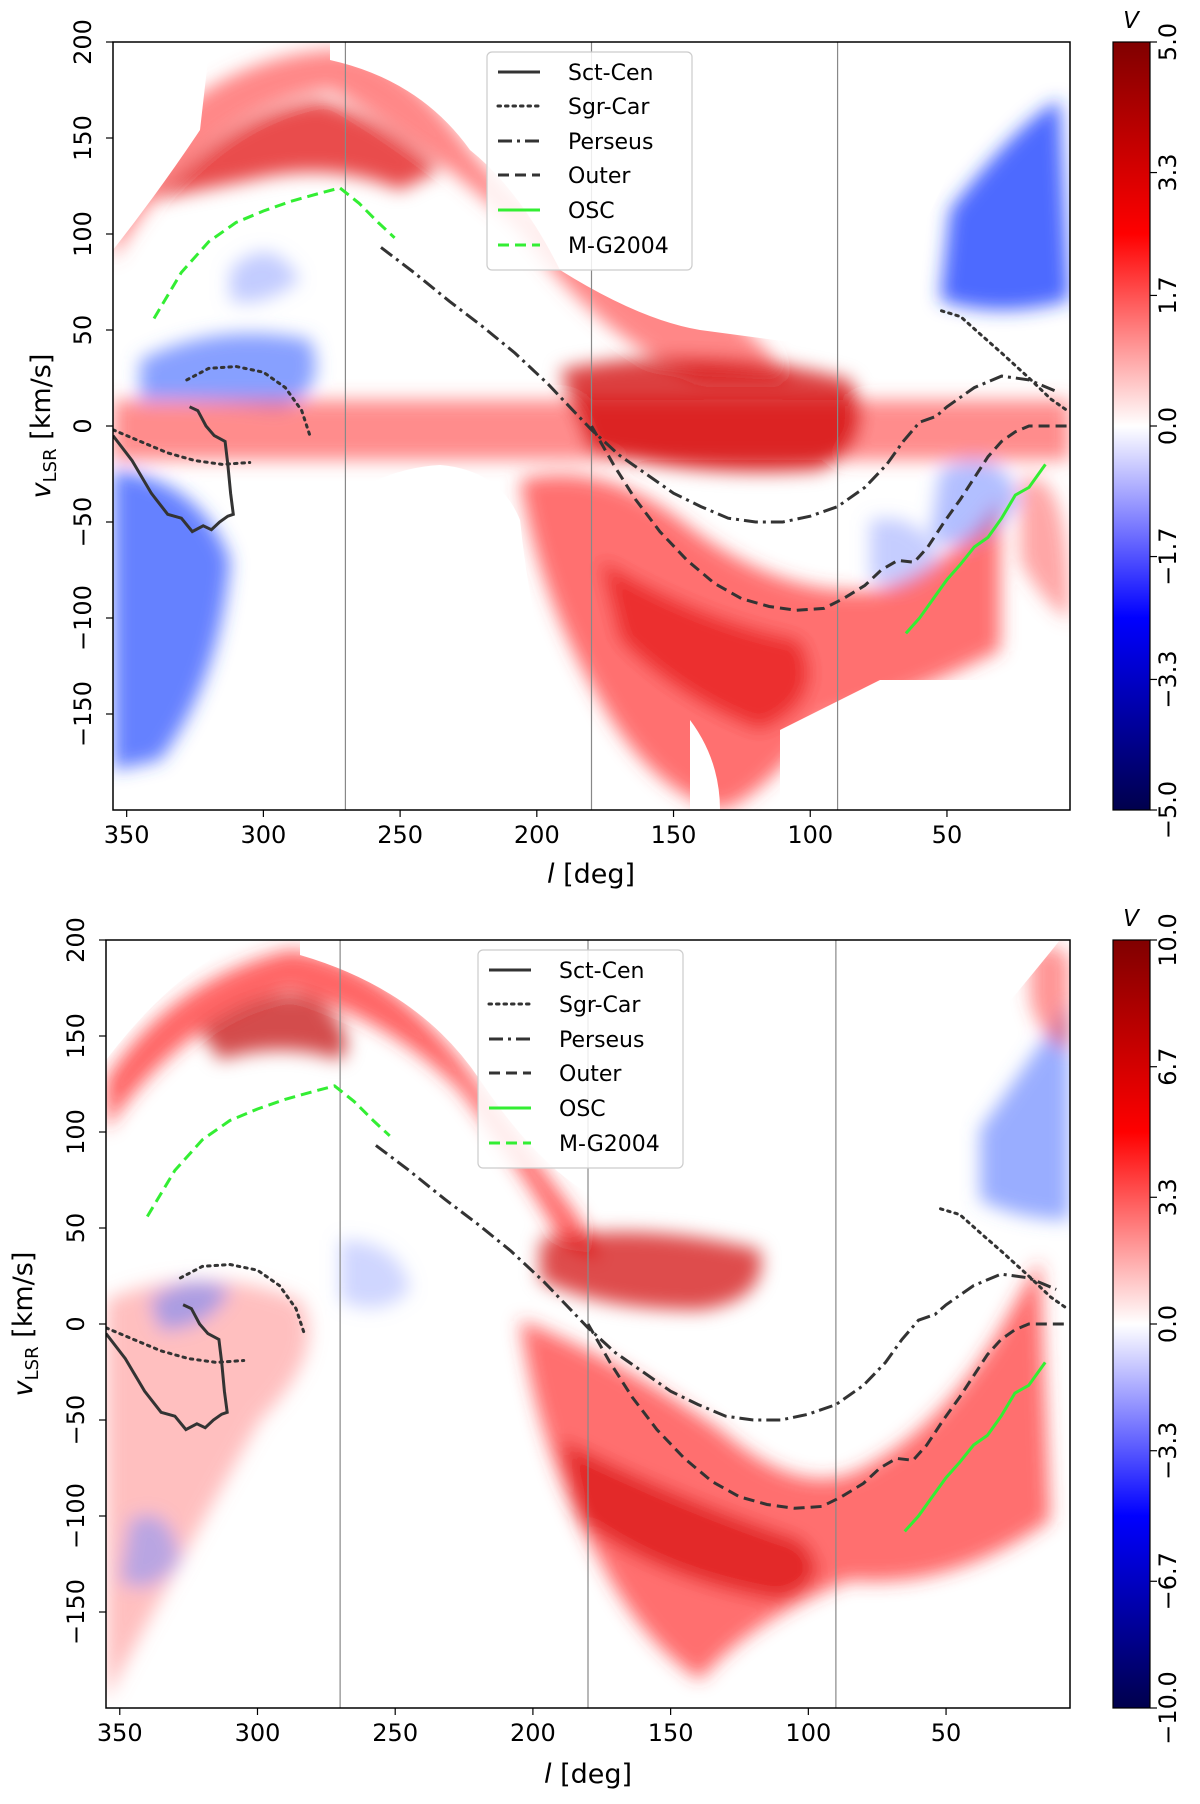 Image resolution: width=1200 pixels, height=1804 pixels. What do you see at coordinates (76, 1612) in the screenshot?
I see `y-tick-label: −150` at bounding box center [76, 1612].